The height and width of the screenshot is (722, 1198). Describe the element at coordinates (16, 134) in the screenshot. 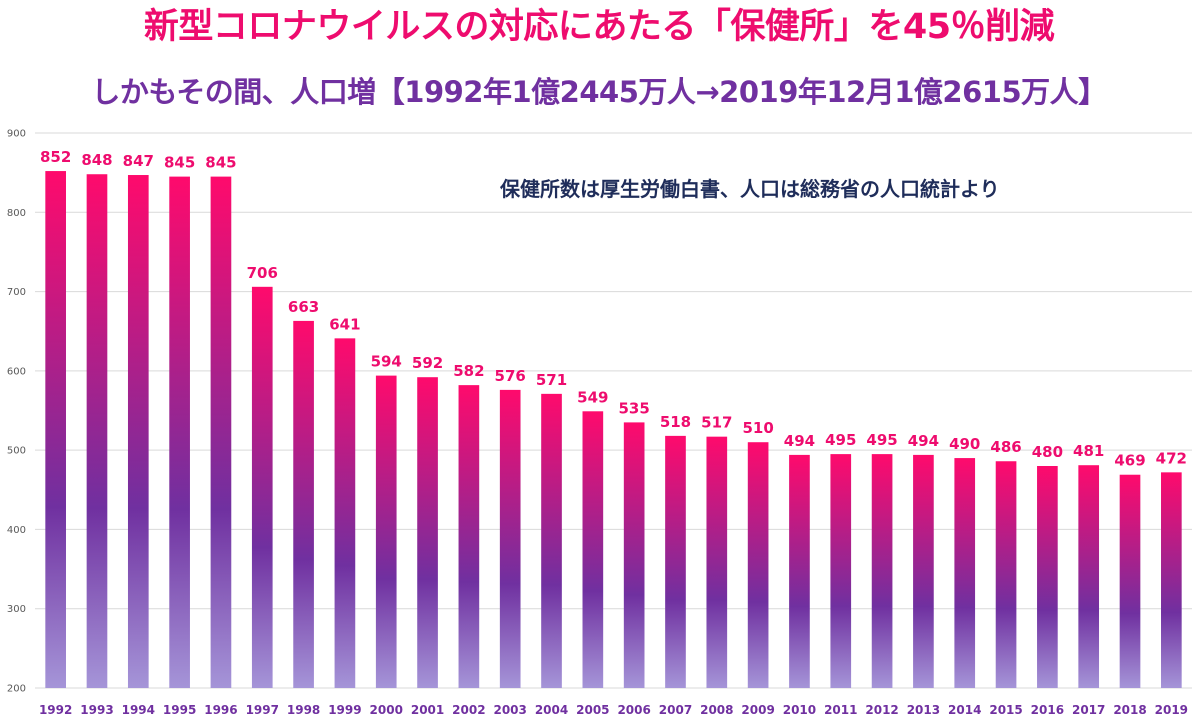

I see `y-tick-label: 900` at that location.